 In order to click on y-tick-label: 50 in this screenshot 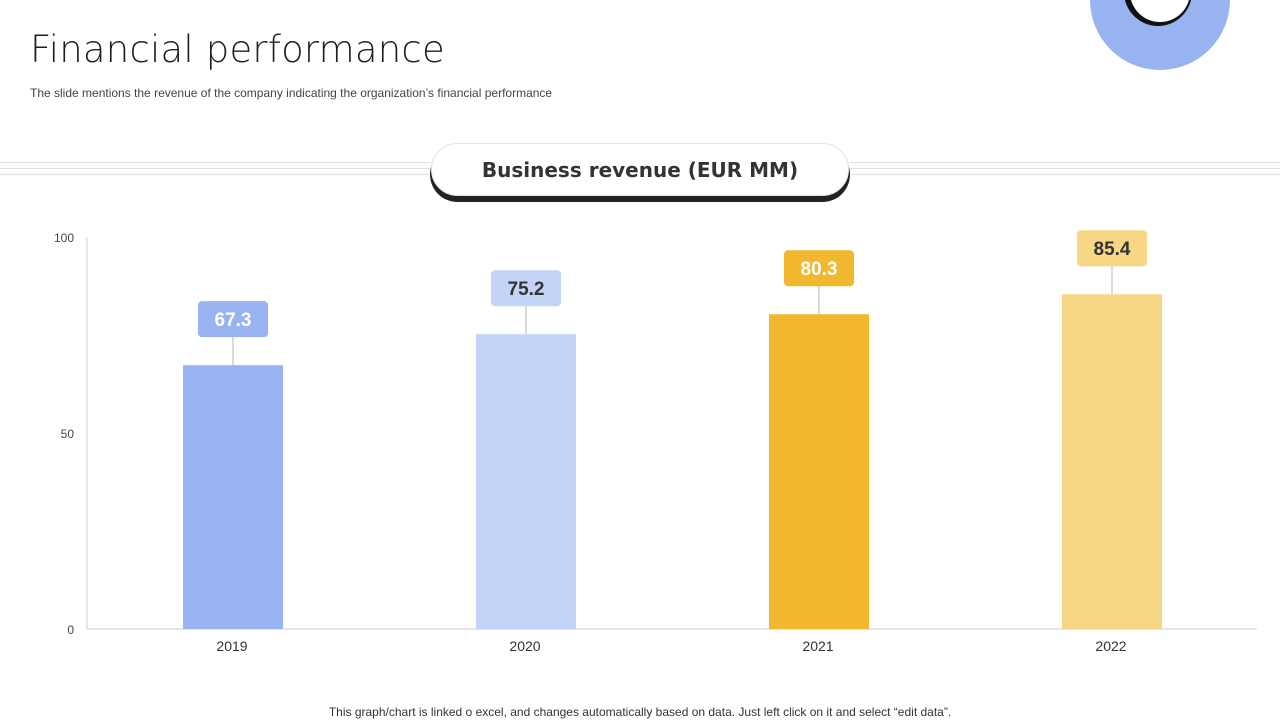, I will do `click(68, 434)`.